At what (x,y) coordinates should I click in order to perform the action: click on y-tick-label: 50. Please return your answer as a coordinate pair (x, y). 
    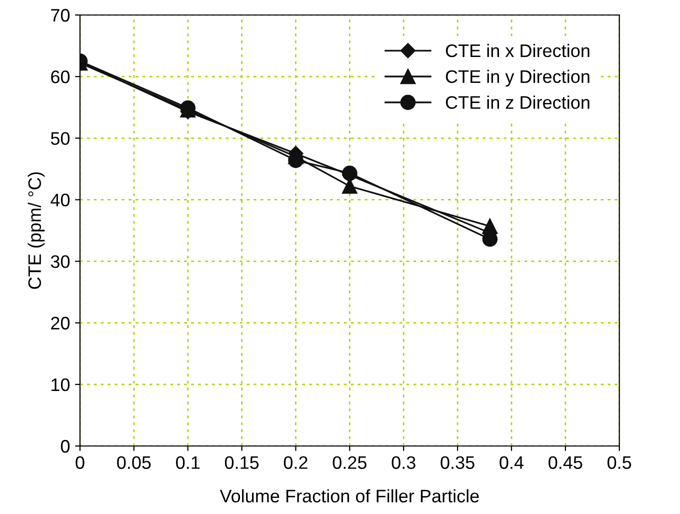
    Looking at the image, I should click on (60, 138).